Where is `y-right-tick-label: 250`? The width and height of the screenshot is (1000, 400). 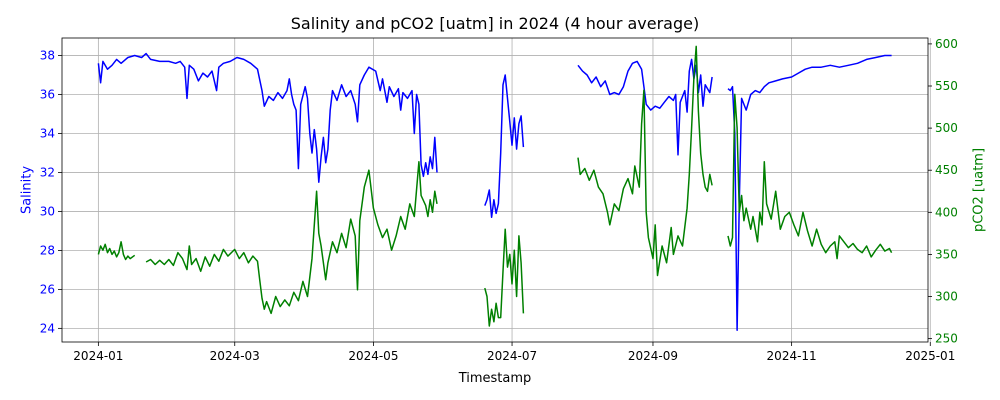 y-right-tick-label: 250 is located at coordinates (946, 339).